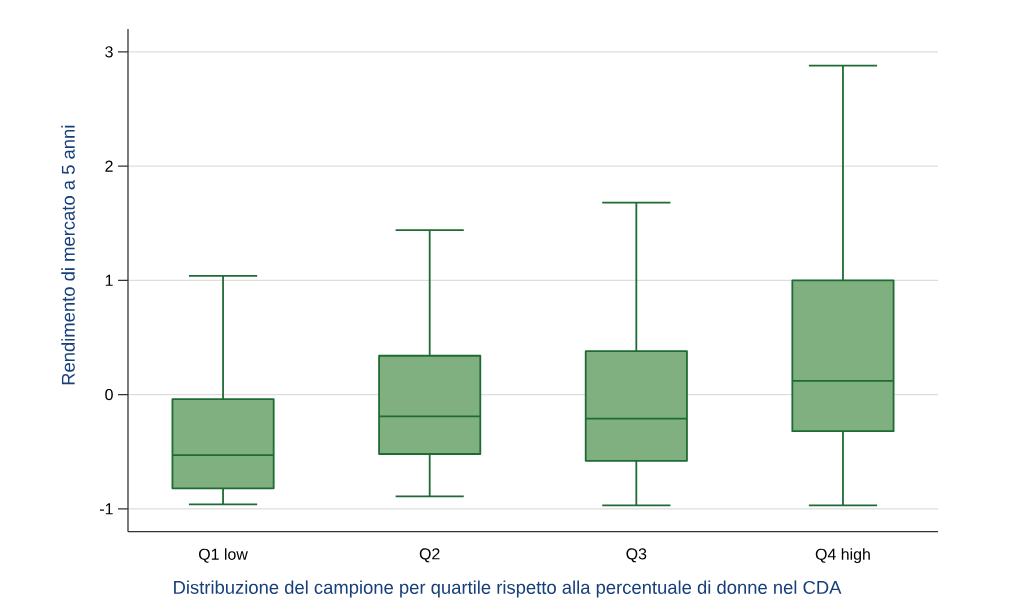  Describe the element at coordinates (109, 52) in the screenshot. I see `y-tick-label: 3` at that location.